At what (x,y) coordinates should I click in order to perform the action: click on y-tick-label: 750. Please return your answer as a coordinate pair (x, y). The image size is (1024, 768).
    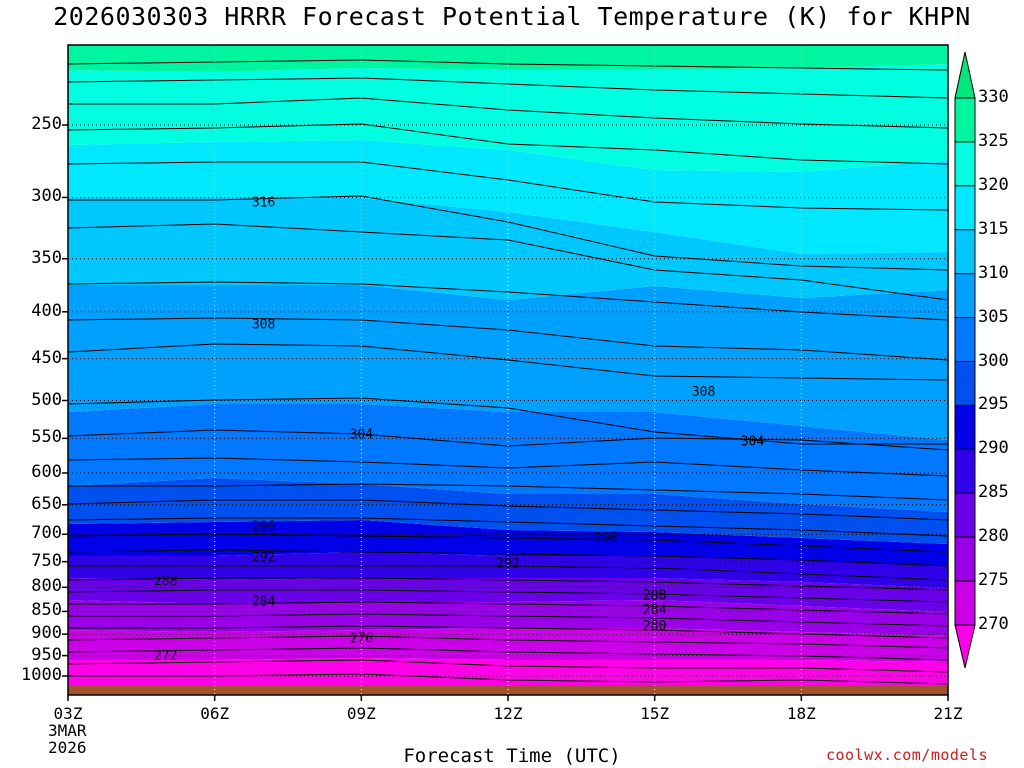
    Looking at the image, I should click on (46, 560).